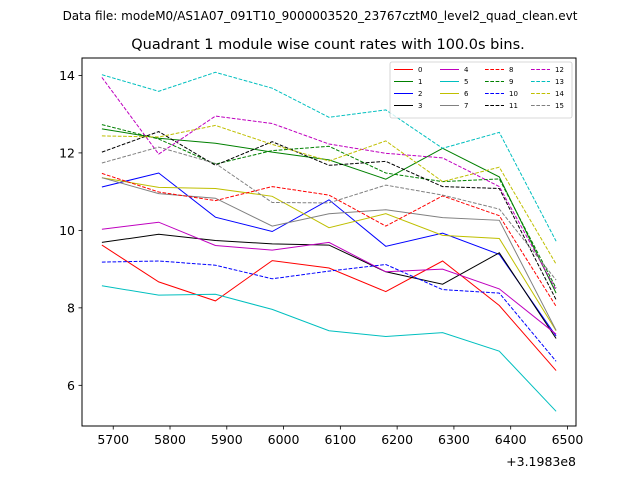 The height and width of the screenshot is (480, 640). I want to click on legend-label: 4, so click(466, 70).